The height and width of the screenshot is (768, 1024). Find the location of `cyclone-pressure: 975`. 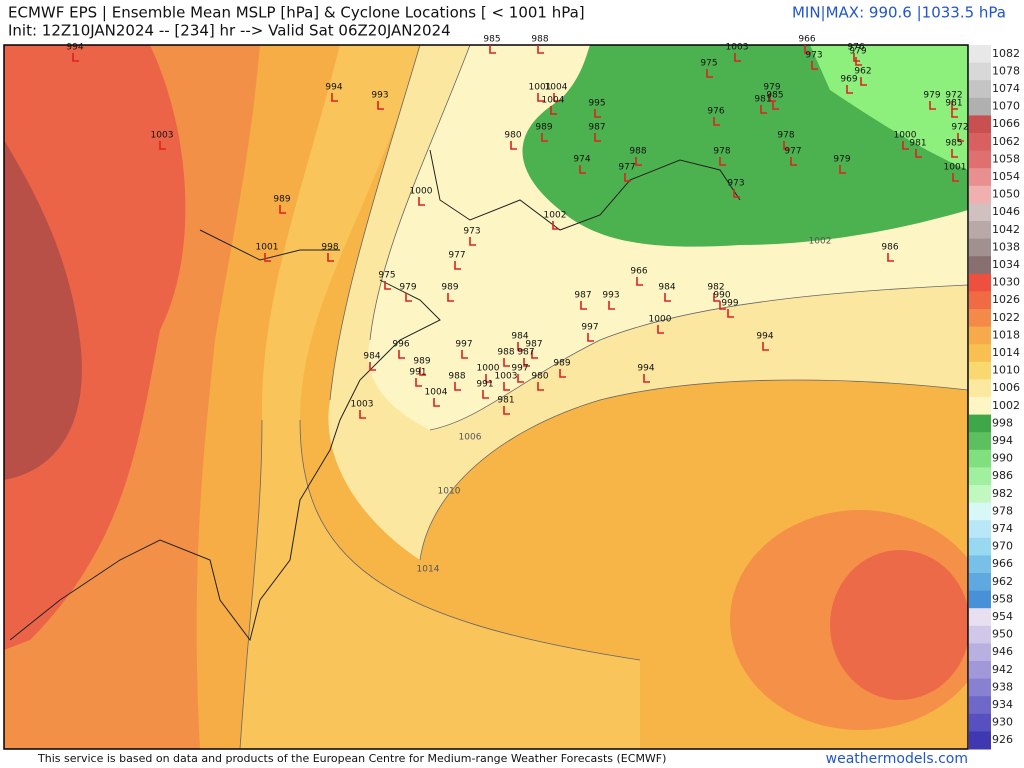

cyclone-pressure: 975 is located at coordinates (386, 276).